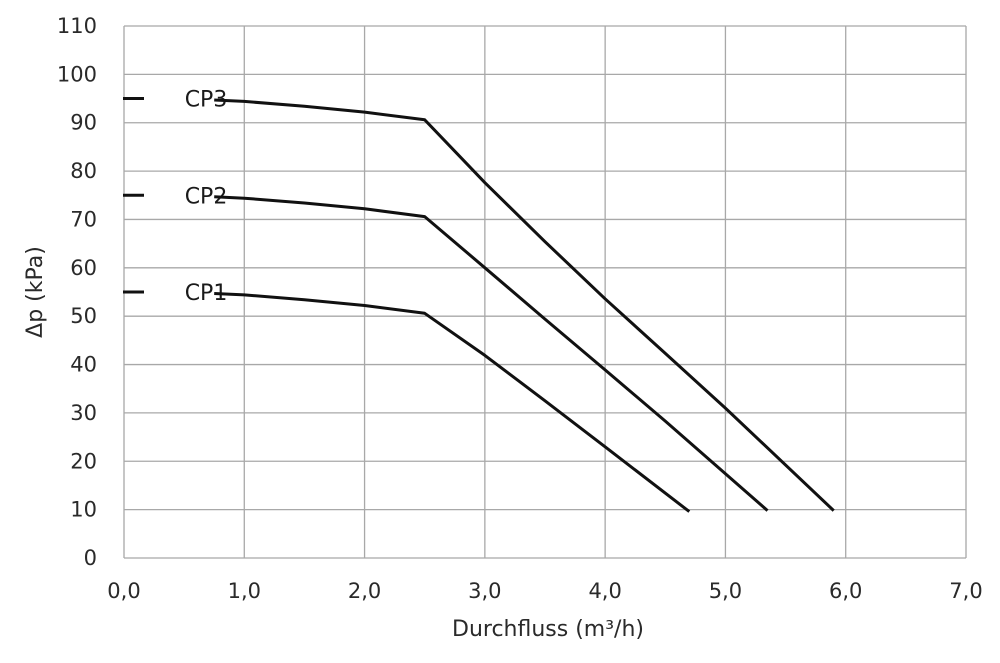 Image resolution: width=1000 pixels, height=663 pixels. I want to click on y-tick-label: 60, so click(83, 268).